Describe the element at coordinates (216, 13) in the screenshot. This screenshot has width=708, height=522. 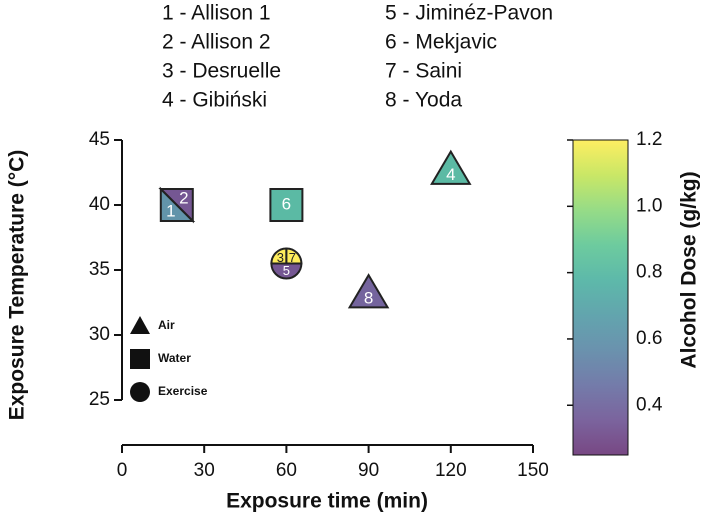
I see `legend-entry: 1 - Allison 1` at that location.